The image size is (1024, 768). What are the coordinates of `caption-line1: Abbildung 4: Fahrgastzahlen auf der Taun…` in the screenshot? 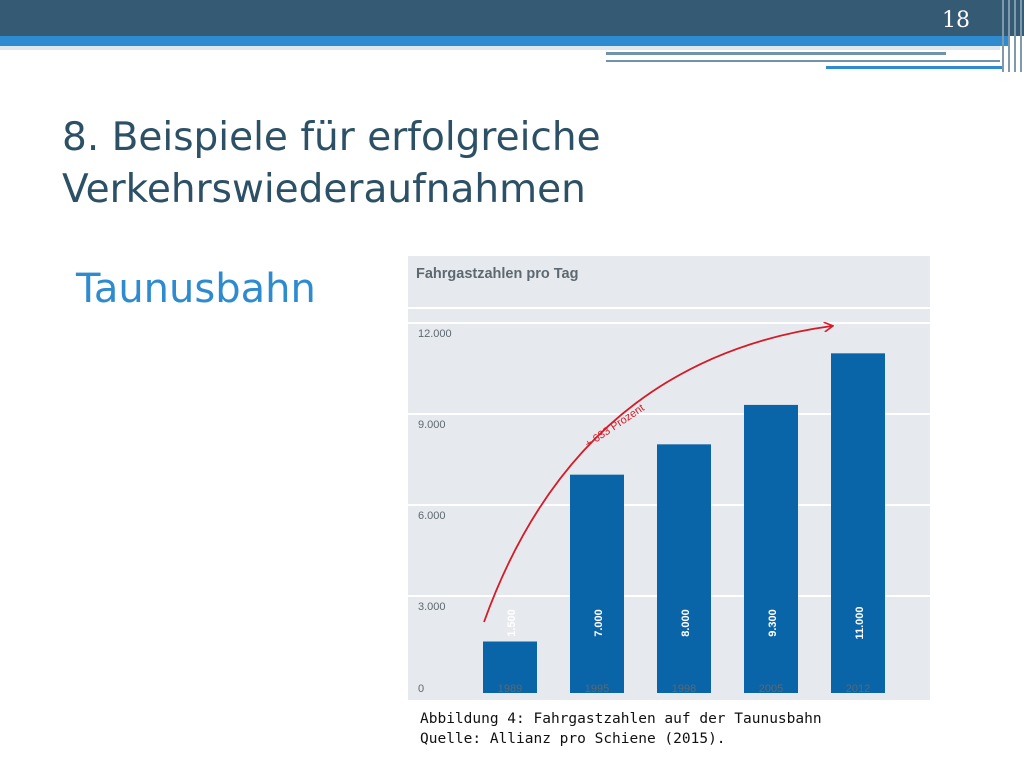 It's located at (621, 719).